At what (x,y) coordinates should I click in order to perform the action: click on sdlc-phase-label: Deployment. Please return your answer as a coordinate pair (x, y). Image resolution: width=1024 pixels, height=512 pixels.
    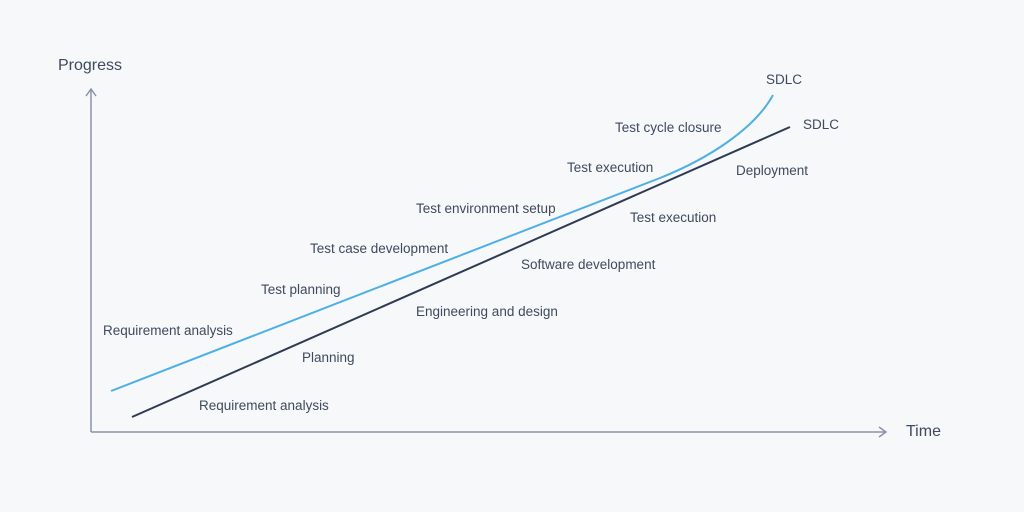
    Looking at the image, I should click on (772, 170).